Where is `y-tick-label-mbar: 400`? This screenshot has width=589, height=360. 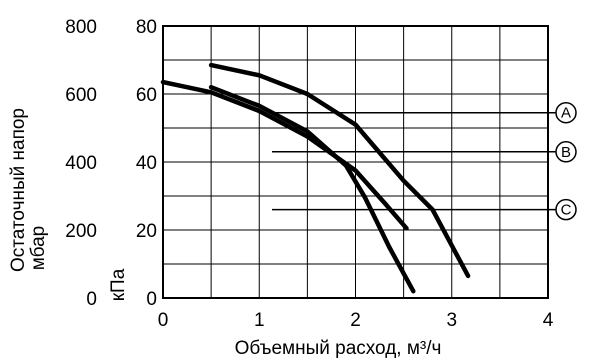 y-tick-label-mbar: 400 is located at coordinates (81, 163).